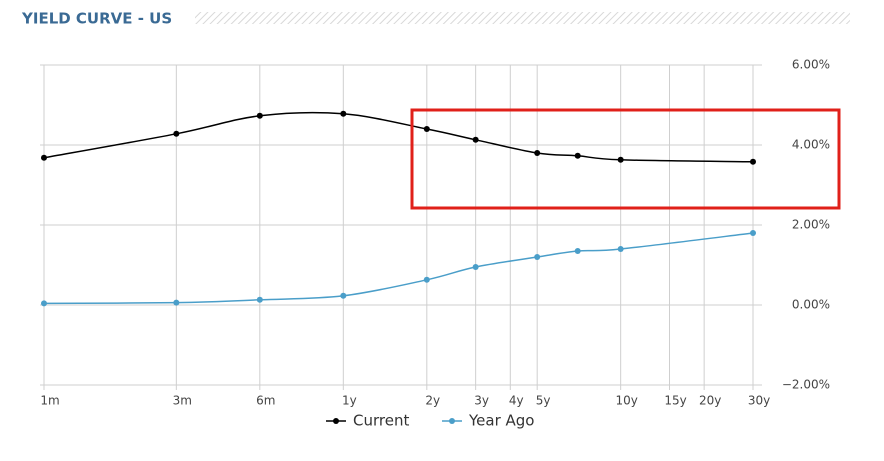 The height and width of the screenshot is (461, 884). Describe the element at coordinates (759, 401) in the screenshot. I see `x-tick-label: 30y` at that location.